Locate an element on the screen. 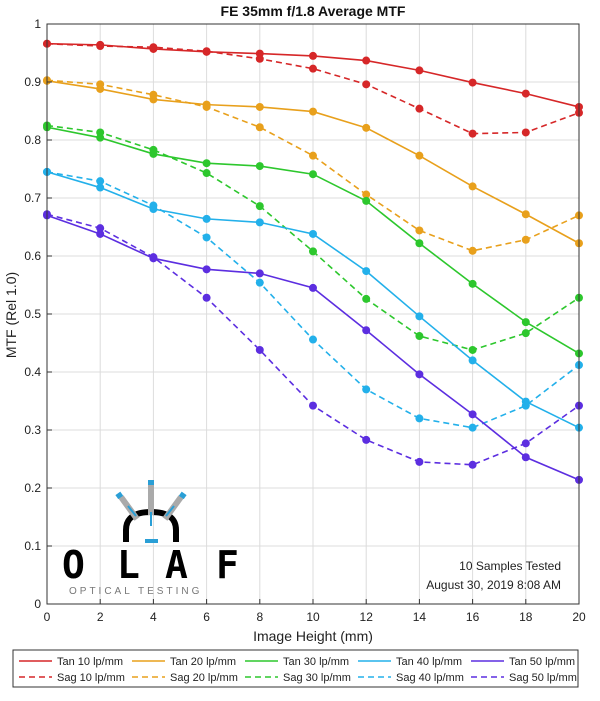 This screenshot has width=600, height=701. legend-label: Sag 30 lp/mm is located at coordinates (317, 678).